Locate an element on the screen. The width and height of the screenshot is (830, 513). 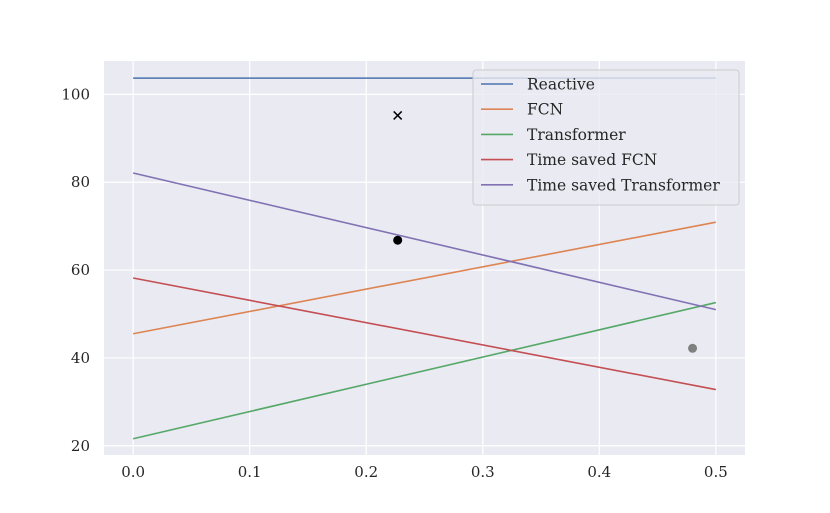
x-tick-label: 0.1 is located at coordinates (250, 472).